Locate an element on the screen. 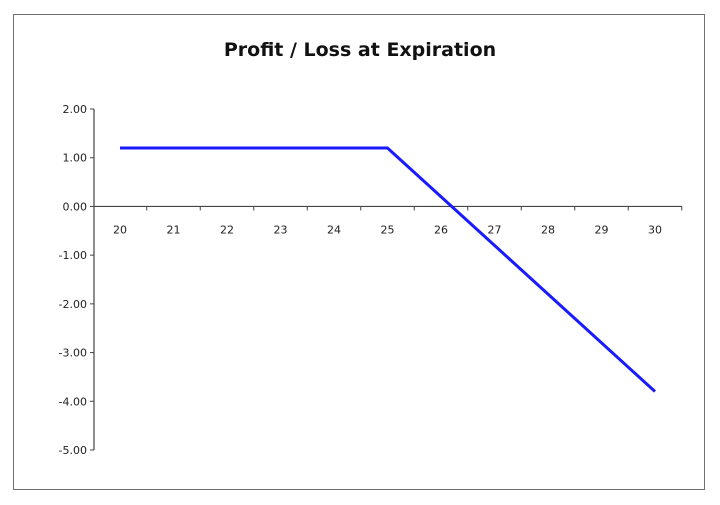 The height and width of the screenshot is (505, 720). y-tick-label: 1.00 is located at coordinates (75, 158).